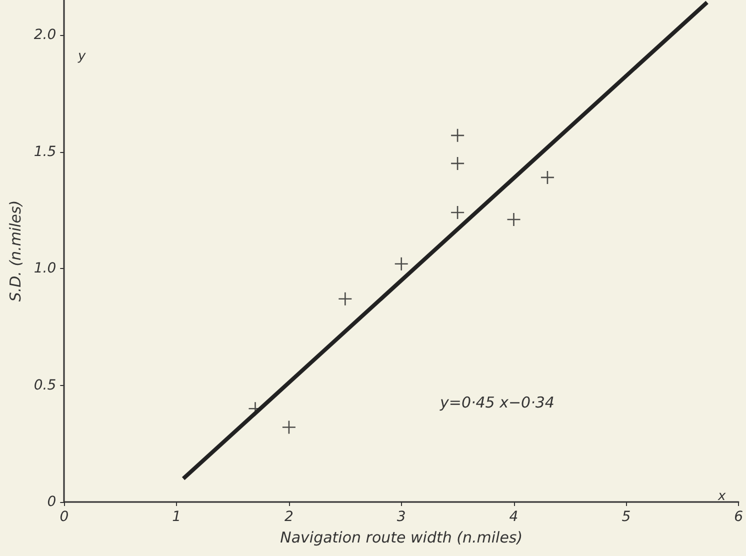  What do you see at coordinates (64, 517) in the screenshot?
I see `x-tick-label: 0` at bounding box center [64, 517].